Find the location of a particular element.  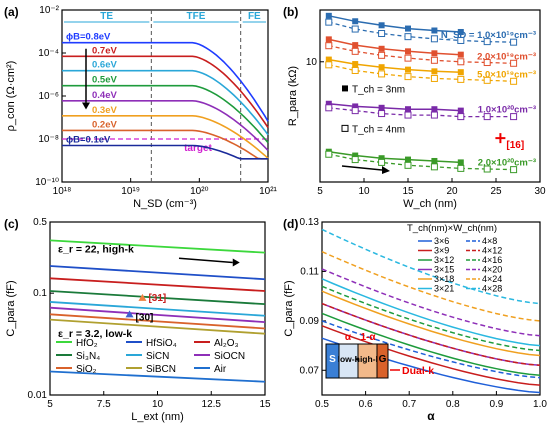

panel-c-ylabel: C_para (fF) is located at coordinates (11, 308).